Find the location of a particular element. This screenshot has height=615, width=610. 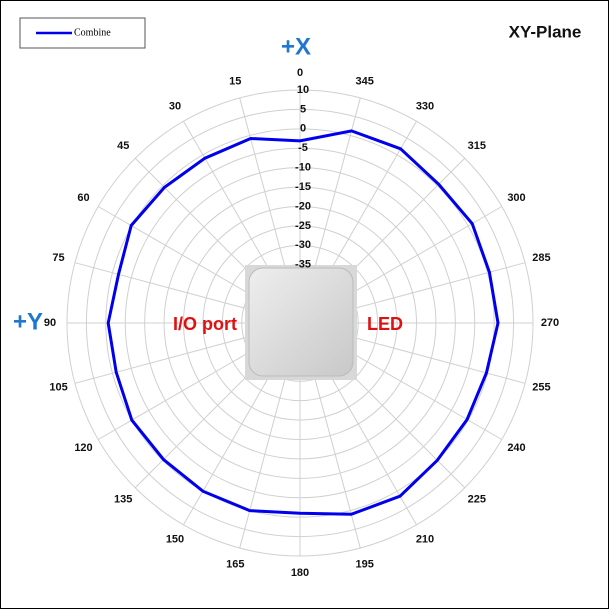

r-tick-label: -25 is located at coordinates (303, 226).